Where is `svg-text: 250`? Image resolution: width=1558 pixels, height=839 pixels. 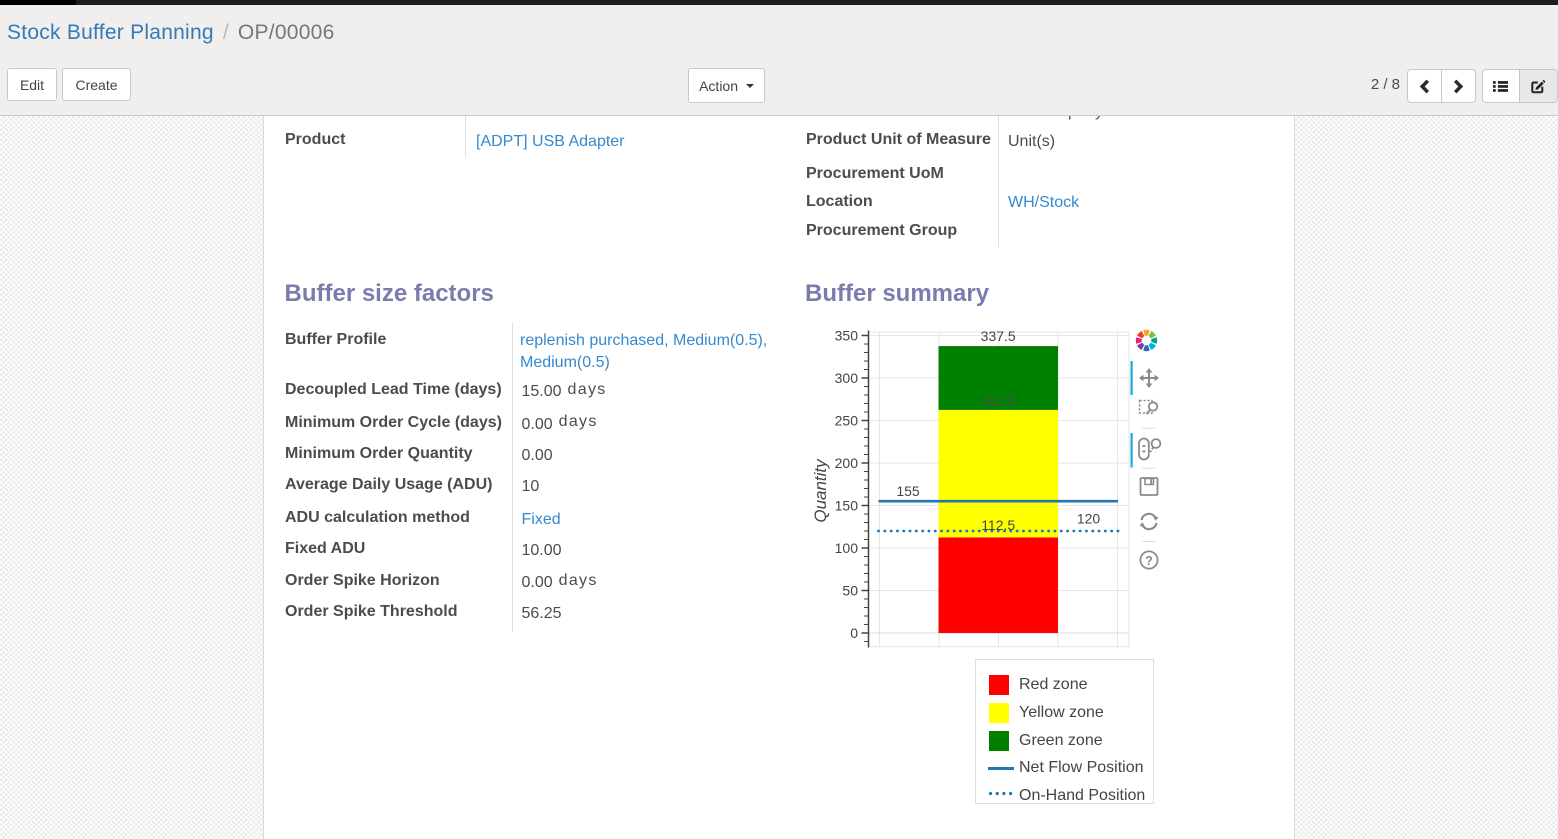 svg-text: 250 is located at coordinates (847, 421).